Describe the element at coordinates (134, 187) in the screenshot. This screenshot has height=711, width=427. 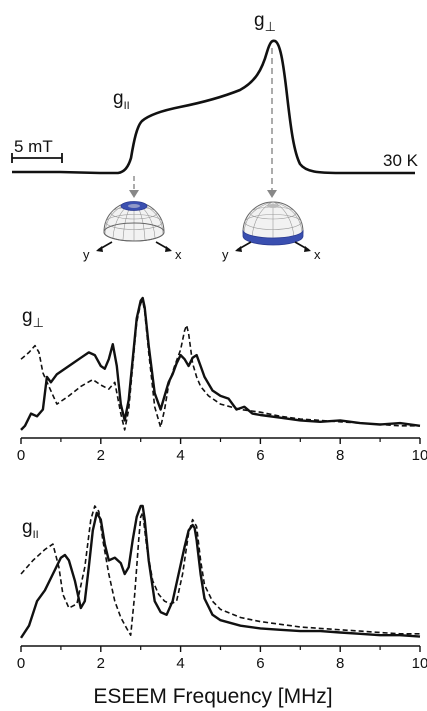
I see `parallel-arrow` at that location.